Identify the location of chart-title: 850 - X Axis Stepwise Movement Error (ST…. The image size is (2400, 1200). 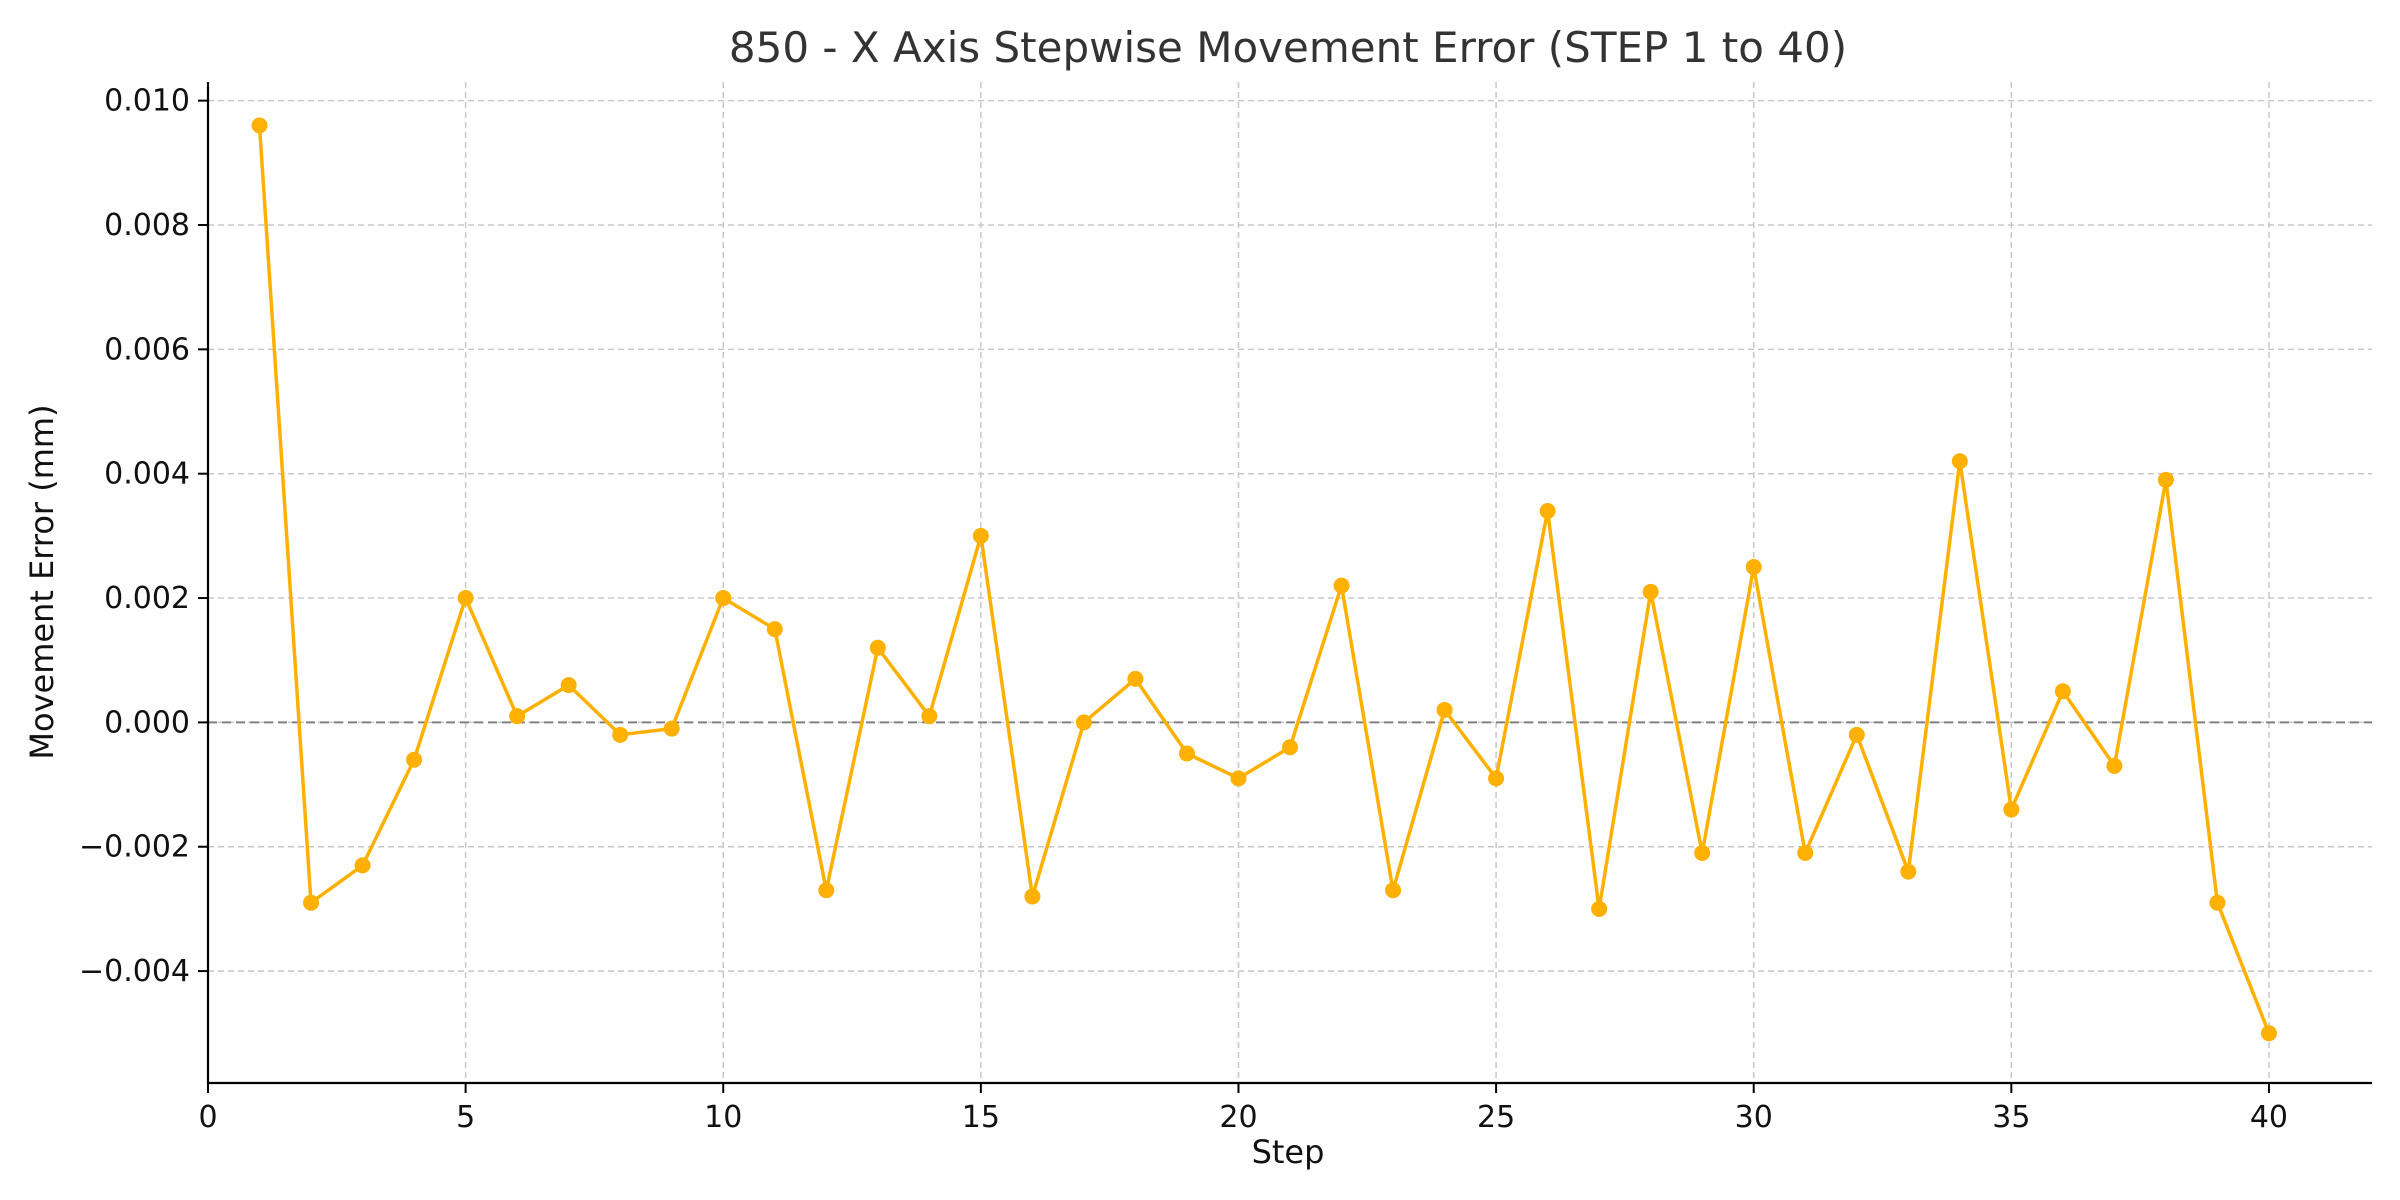
(1288, 47).